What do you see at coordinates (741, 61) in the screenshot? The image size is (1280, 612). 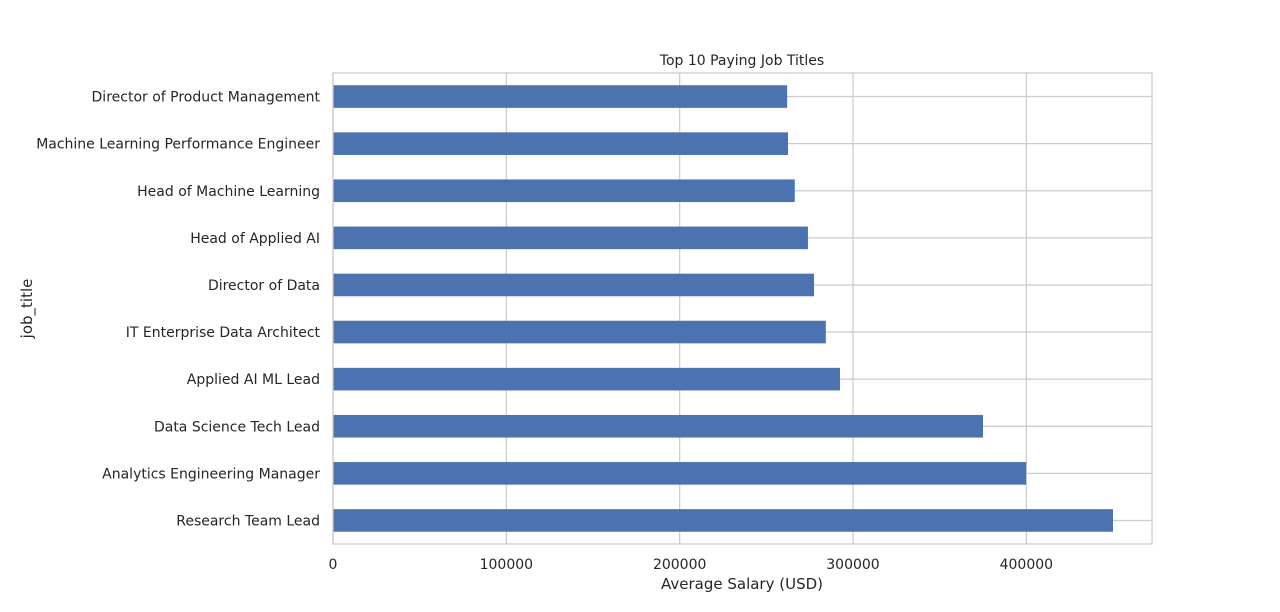 I see `chart-title: Top 10 Paying Job Titles` at bounding box center [741, 61].